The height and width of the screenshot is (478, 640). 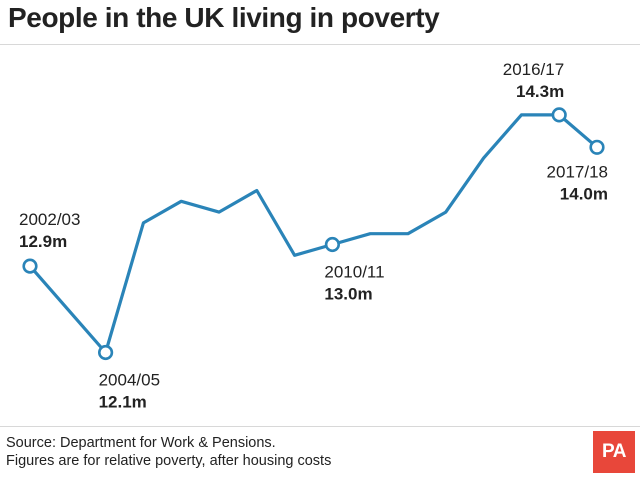 I want to click on source-text: Source: Department for Work & Pensions., so click(x=141, y=443).